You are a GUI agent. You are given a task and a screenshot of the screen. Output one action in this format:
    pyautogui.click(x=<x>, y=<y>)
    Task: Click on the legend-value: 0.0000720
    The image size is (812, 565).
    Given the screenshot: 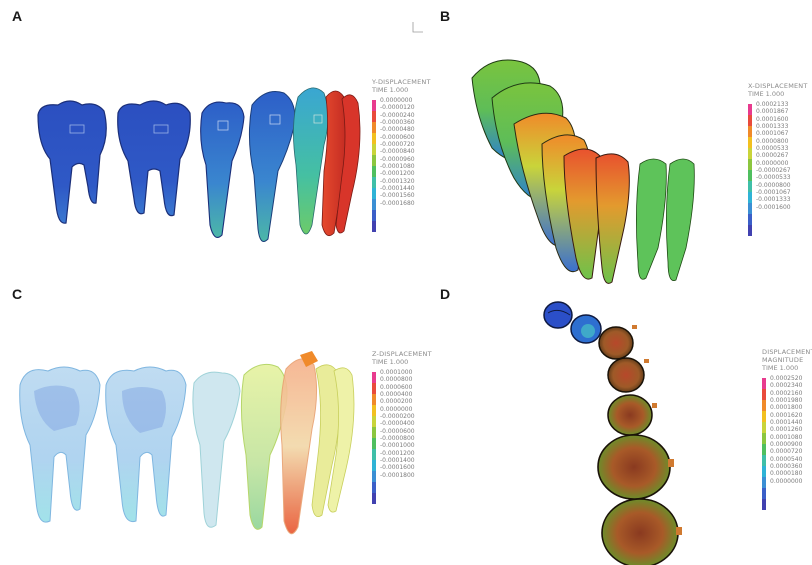 What is the action you would take?
    pyautogui.click(x=786, y=452)
    